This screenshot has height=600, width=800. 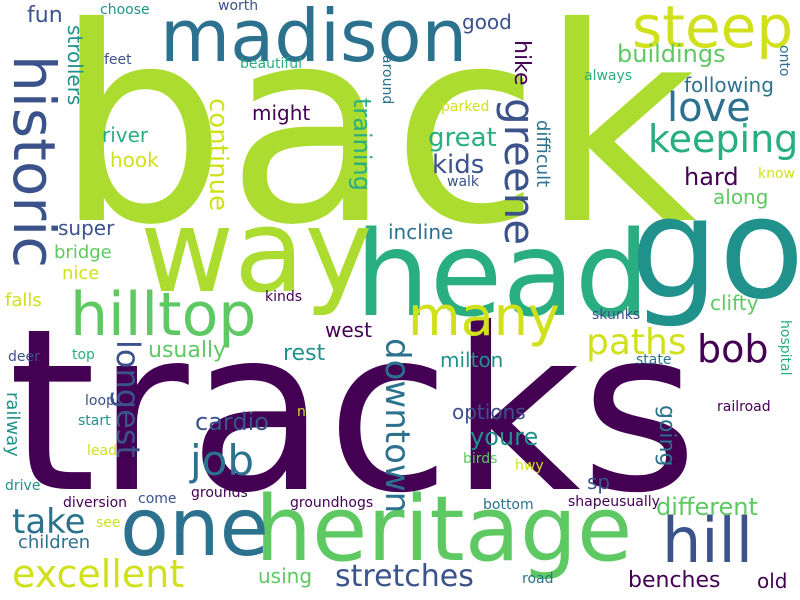 I want to click on word-always: always, so click(x=608, y=76).